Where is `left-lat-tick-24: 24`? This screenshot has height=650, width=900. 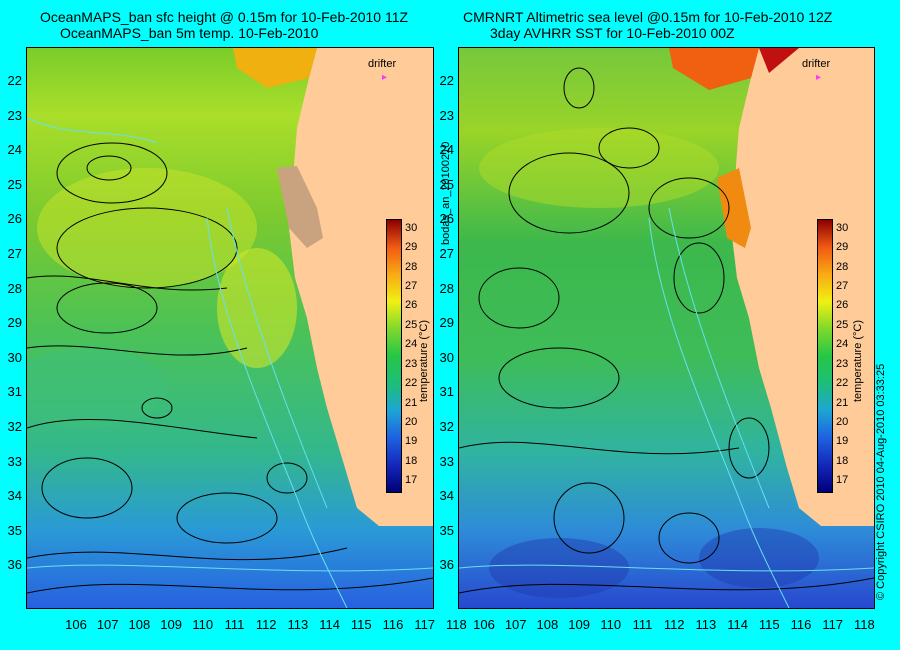
left-lat-tick-24: 24 is located at coordinates (14, 150).